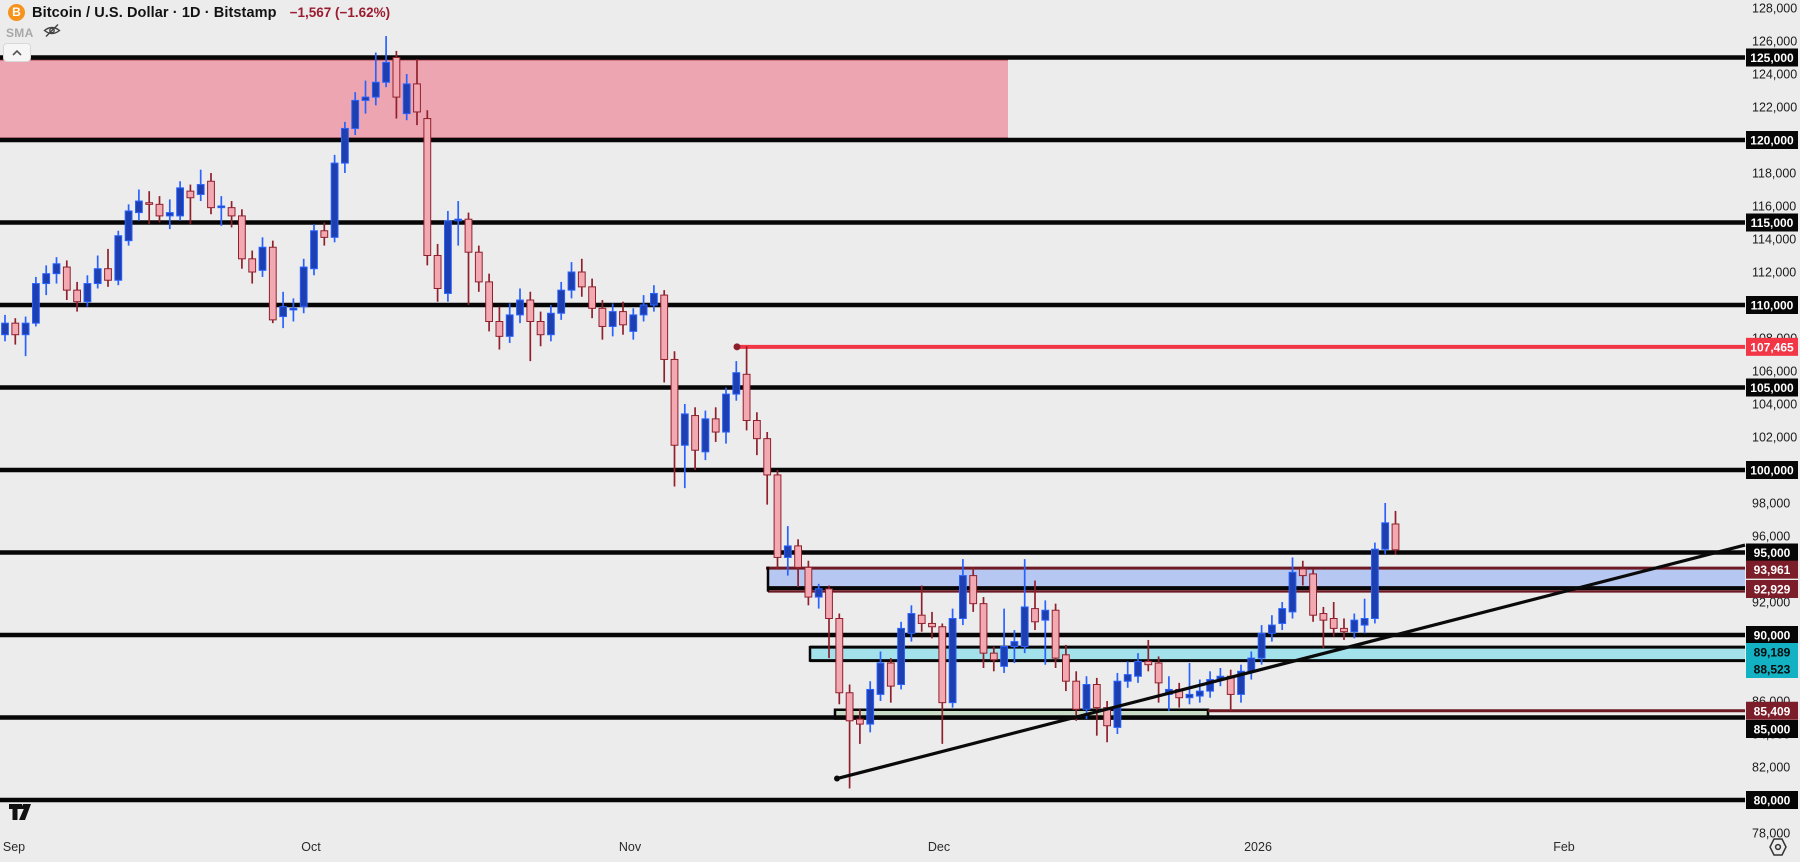 The width and height of the screenshot is (1800, 862). I want to click on time-axis-label-Nov: Nov, so click(630, 847).